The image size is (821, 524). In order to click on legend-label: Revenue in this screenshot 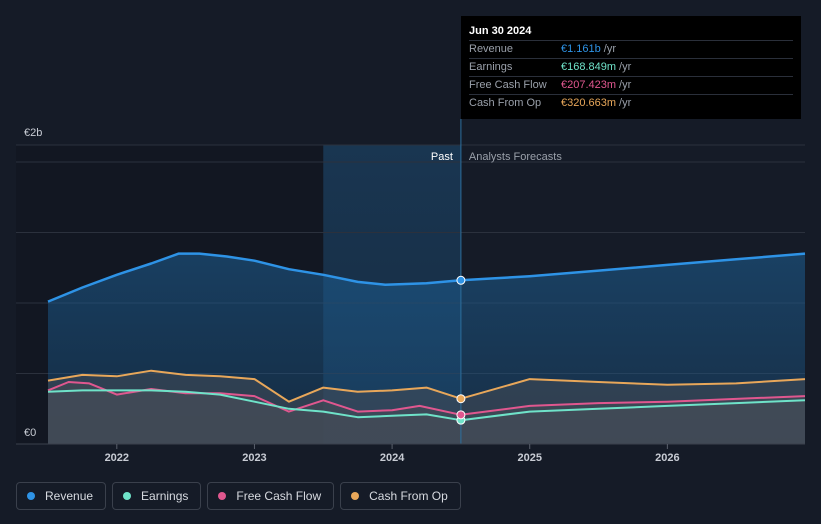, I will do `click(69, 496)`.